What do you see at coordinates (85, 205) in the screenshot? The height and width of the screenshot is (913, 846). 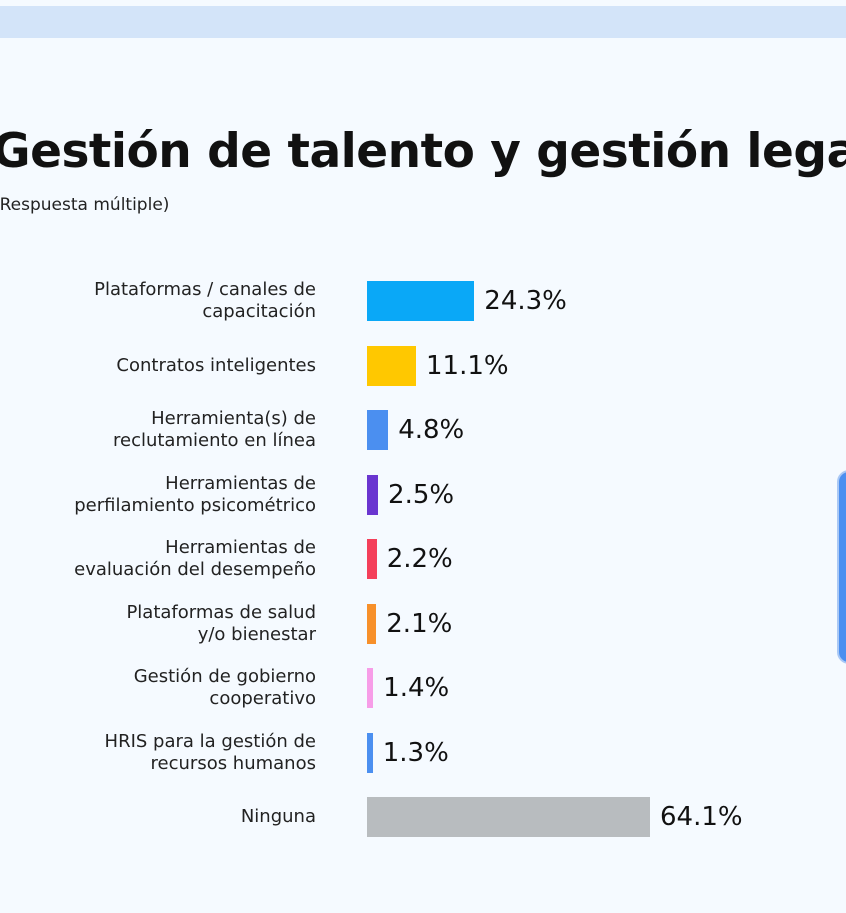 I see `chart-subtitle: (Respuesta múltiple)` at bounding box center [85, 205].